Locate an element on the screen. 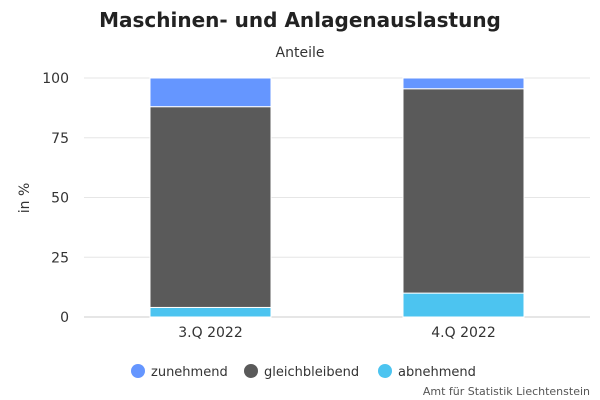 This screenshot has height=400, width=600. y-tick-label: 25 is located at coordinates (60, 258).